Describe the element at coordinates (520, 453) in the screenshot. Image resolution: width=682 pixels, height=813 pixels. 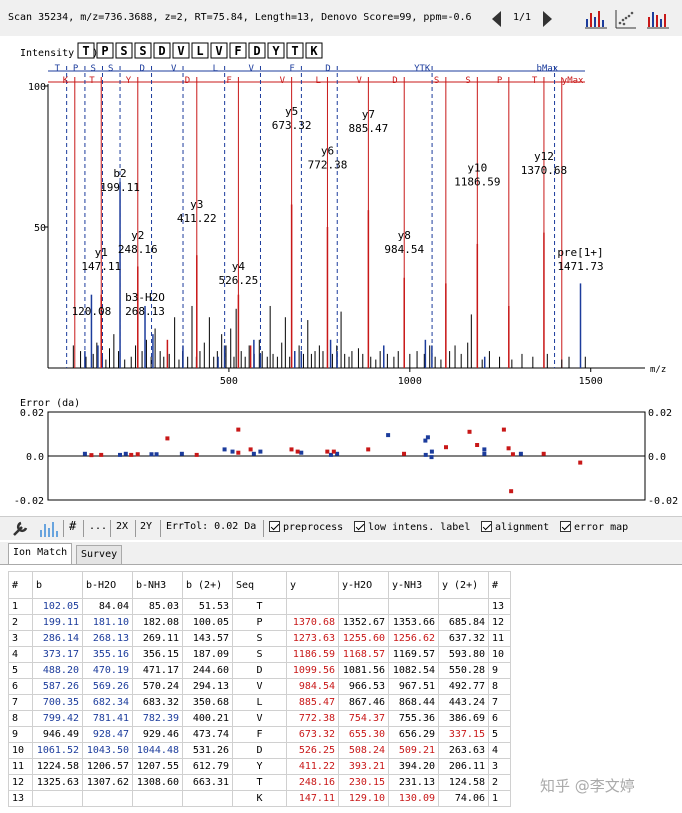
I see `error-point-b` at that location.